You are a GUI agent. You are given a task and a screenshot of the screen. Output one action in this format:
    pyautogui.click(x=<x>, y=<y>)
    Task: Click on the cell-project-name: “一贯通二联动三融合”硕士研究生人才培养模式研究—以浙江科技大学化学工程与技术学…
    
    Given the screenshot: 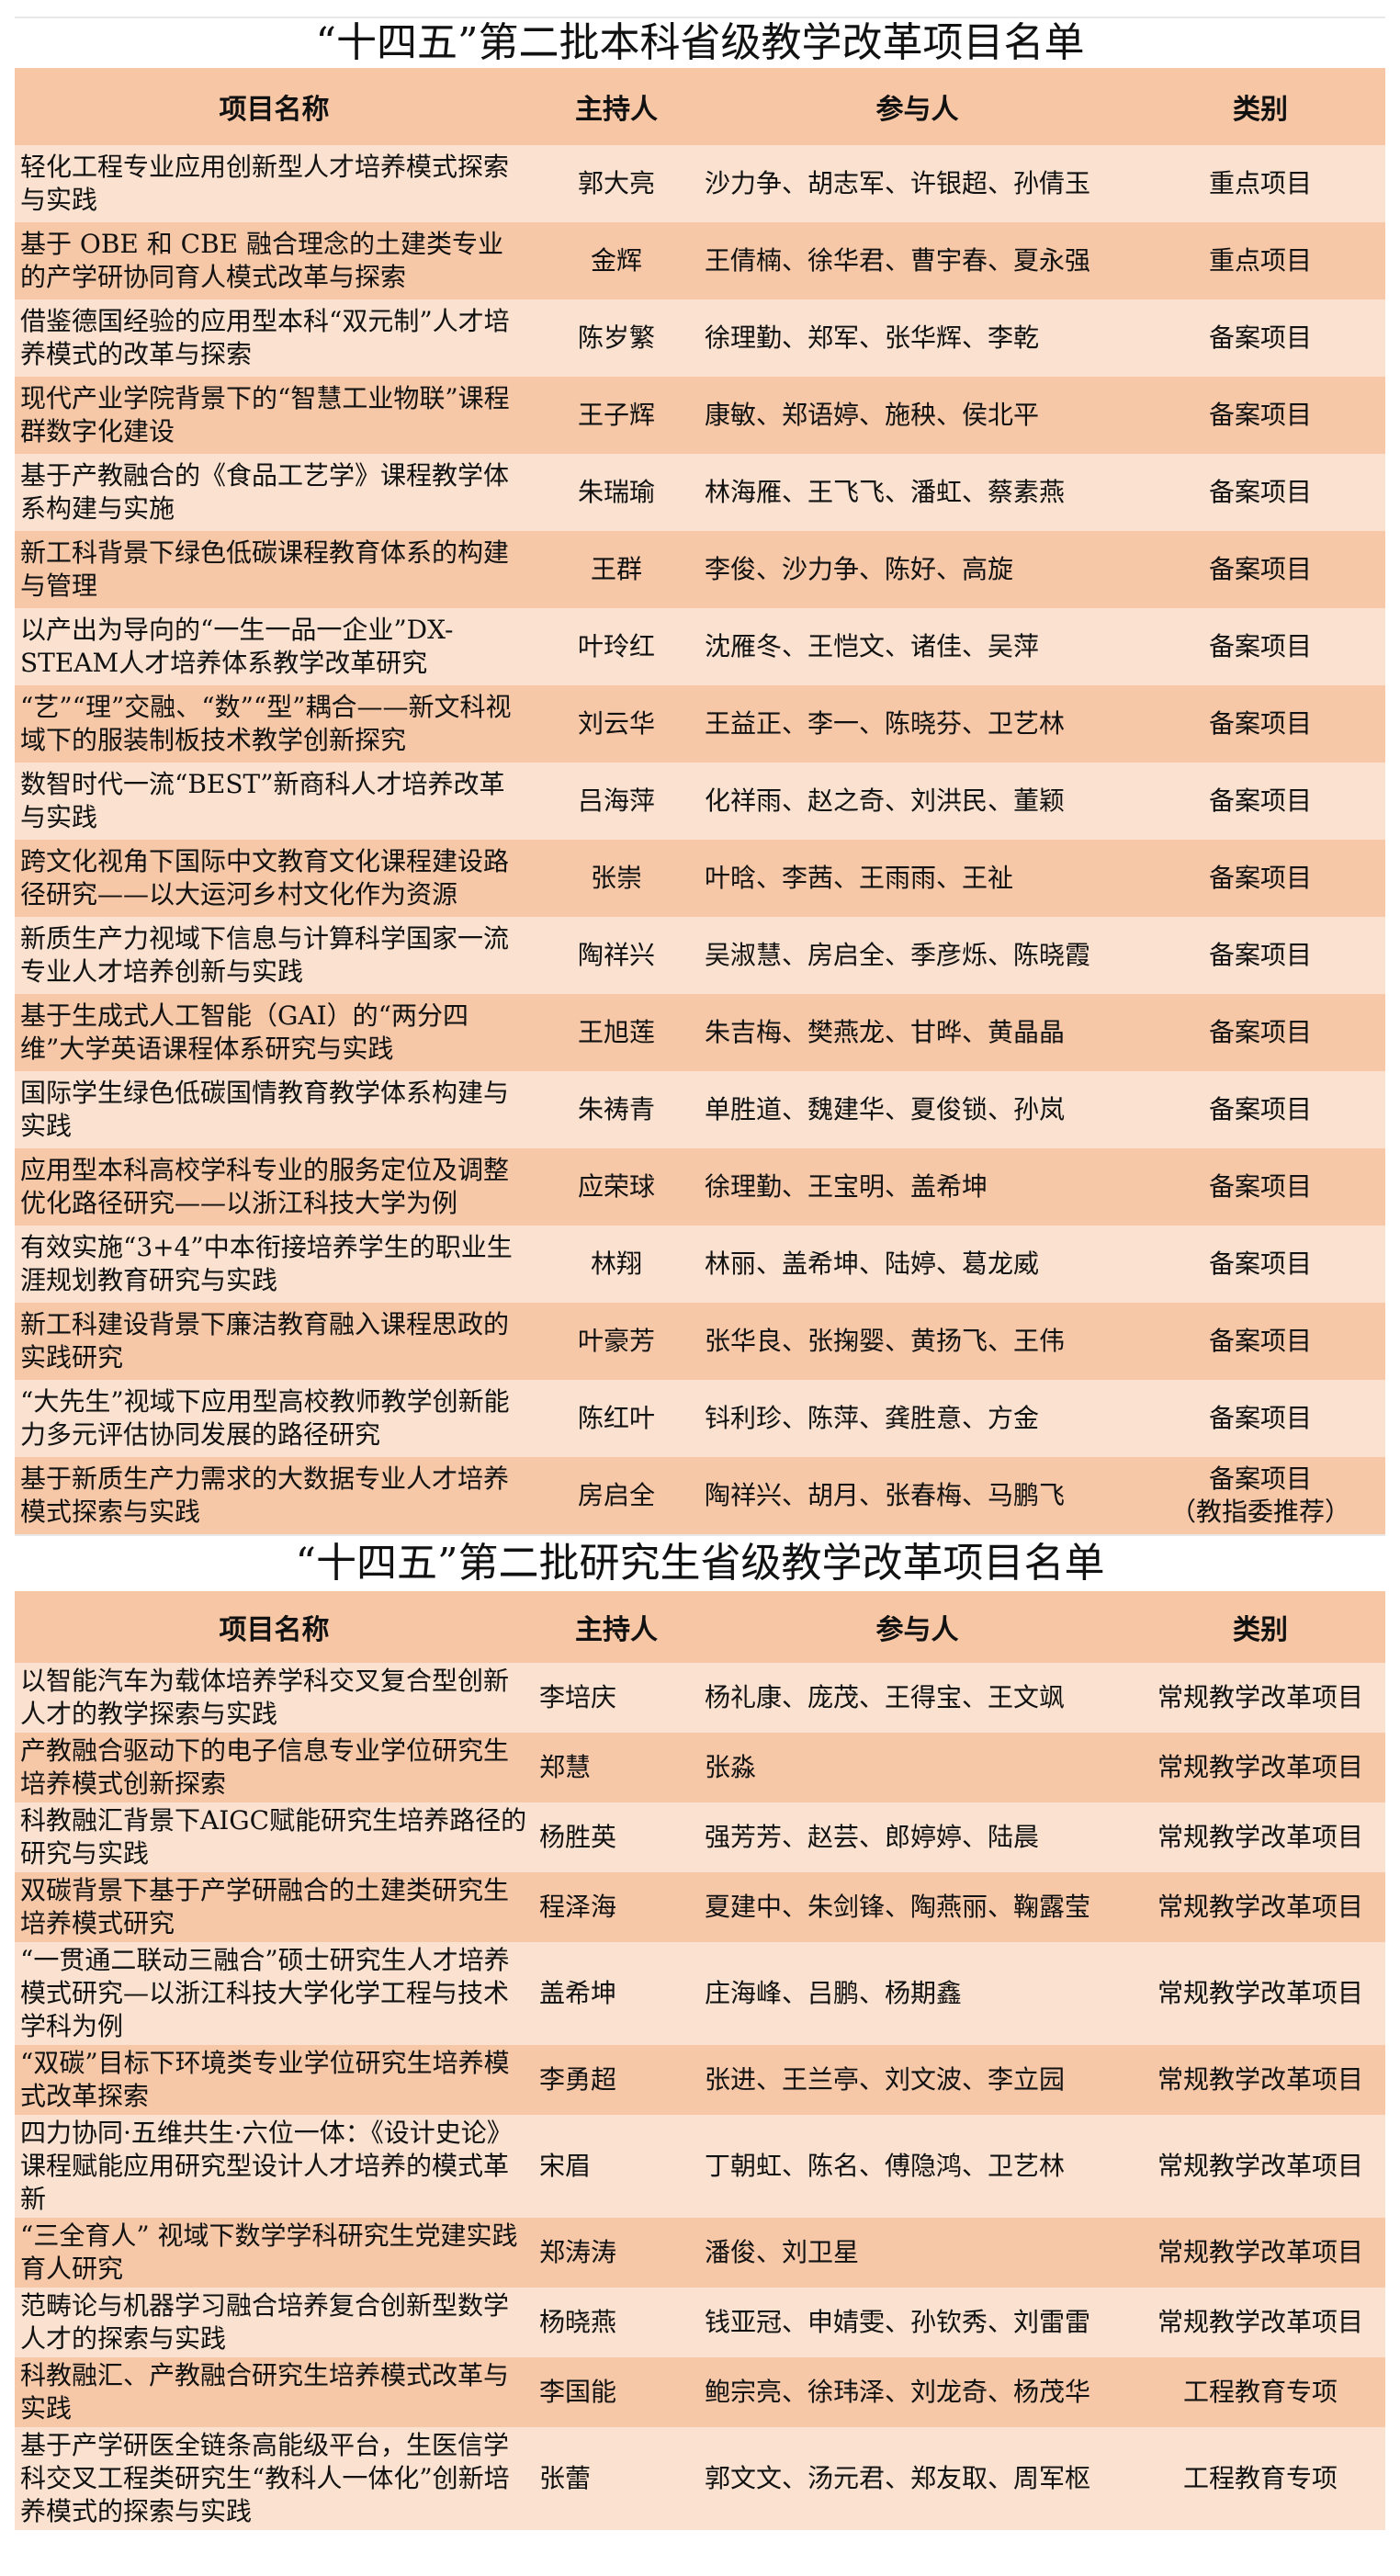 What is the action you would take?
    pyautogui.click(x=274, y=1993)
    